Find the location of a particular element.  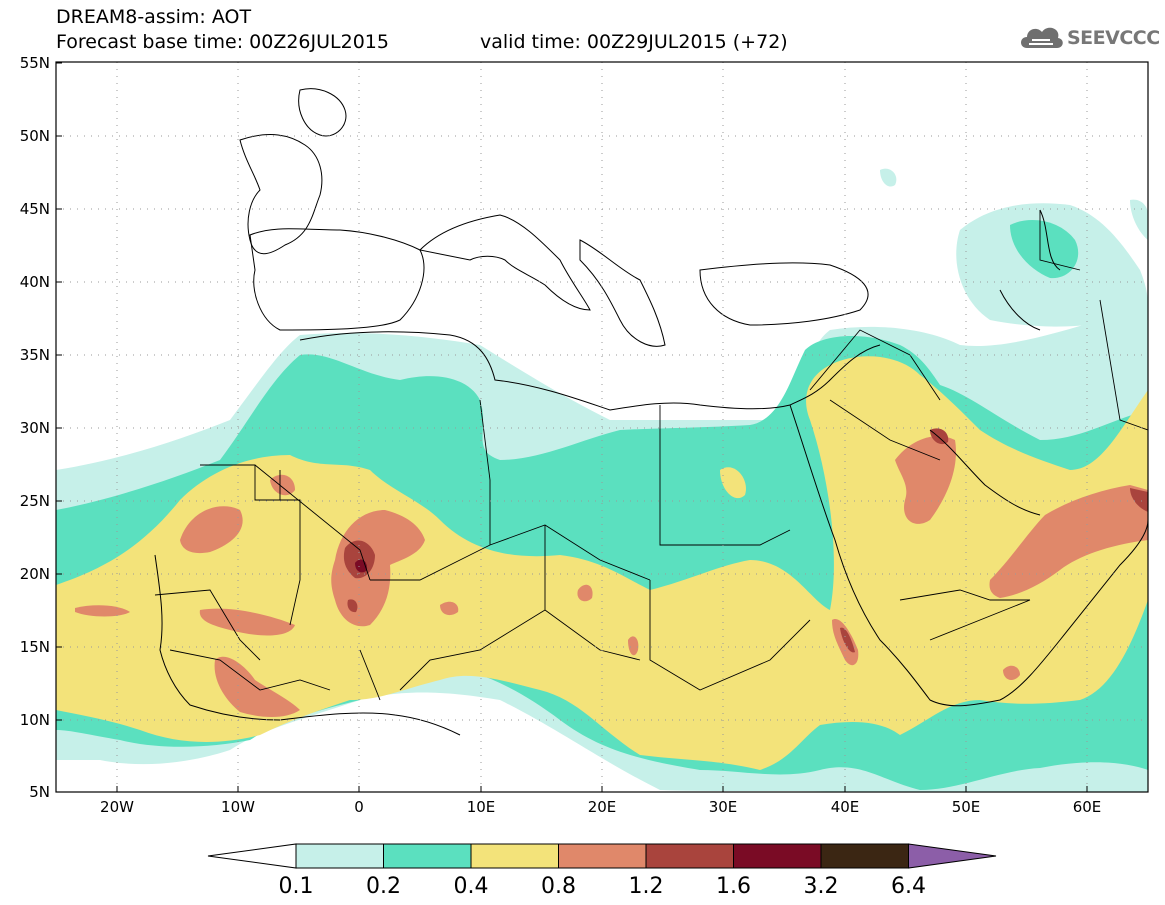

colorbar-low-arrow is located at coordinates (252, 856).